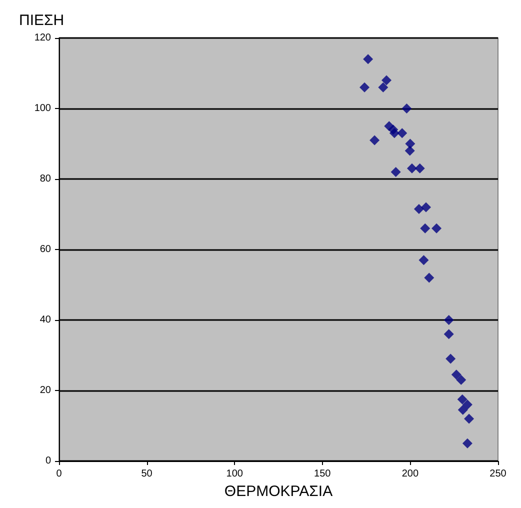  I want to click on x-tick-label: 0, so click(59, 474).